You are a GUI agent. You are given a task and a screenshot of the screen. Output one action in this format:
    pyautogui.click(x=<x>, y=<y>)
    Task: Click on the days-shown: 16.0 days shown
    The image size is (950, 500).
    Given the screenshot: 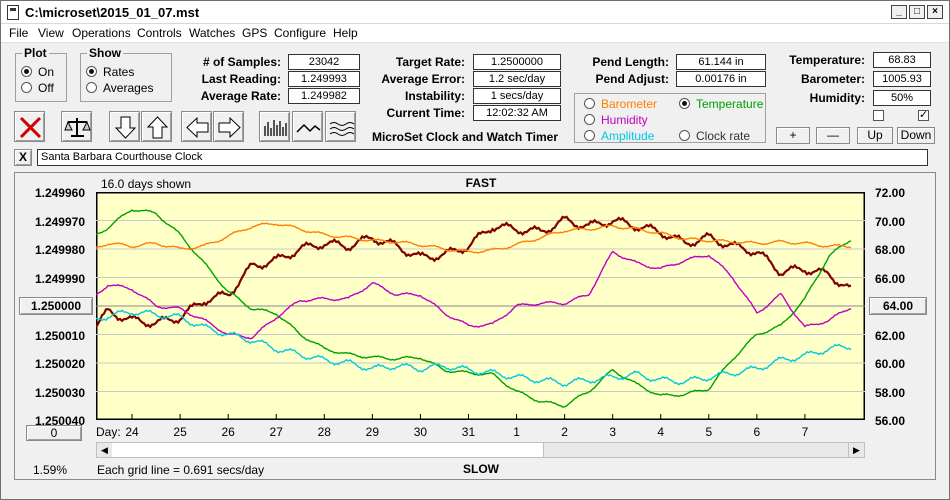 What is the action you would take?
    pyautogui.click(x=146, y=184)
    